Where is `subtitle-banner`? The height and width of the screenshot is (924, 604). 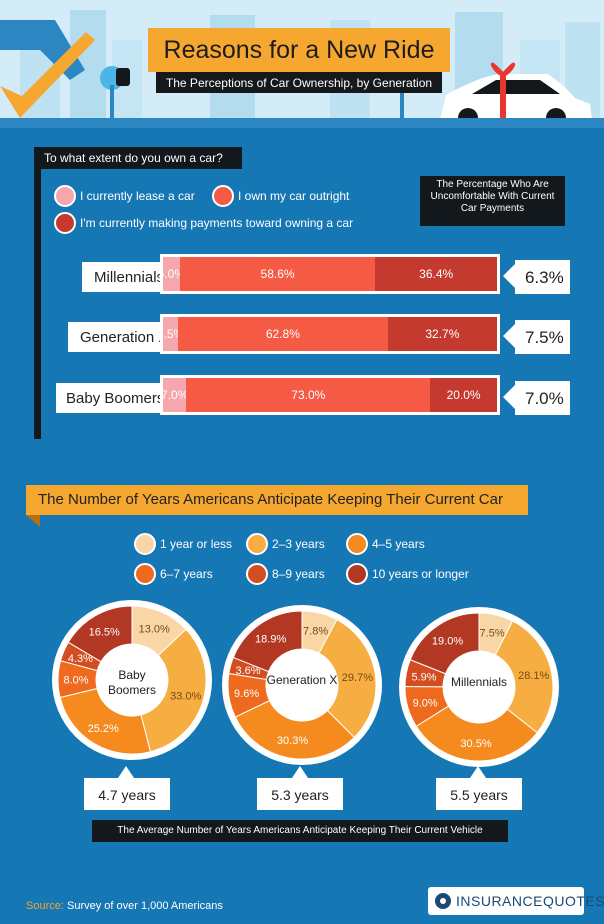
subtitle-banner is located at coordinates (299, 82).